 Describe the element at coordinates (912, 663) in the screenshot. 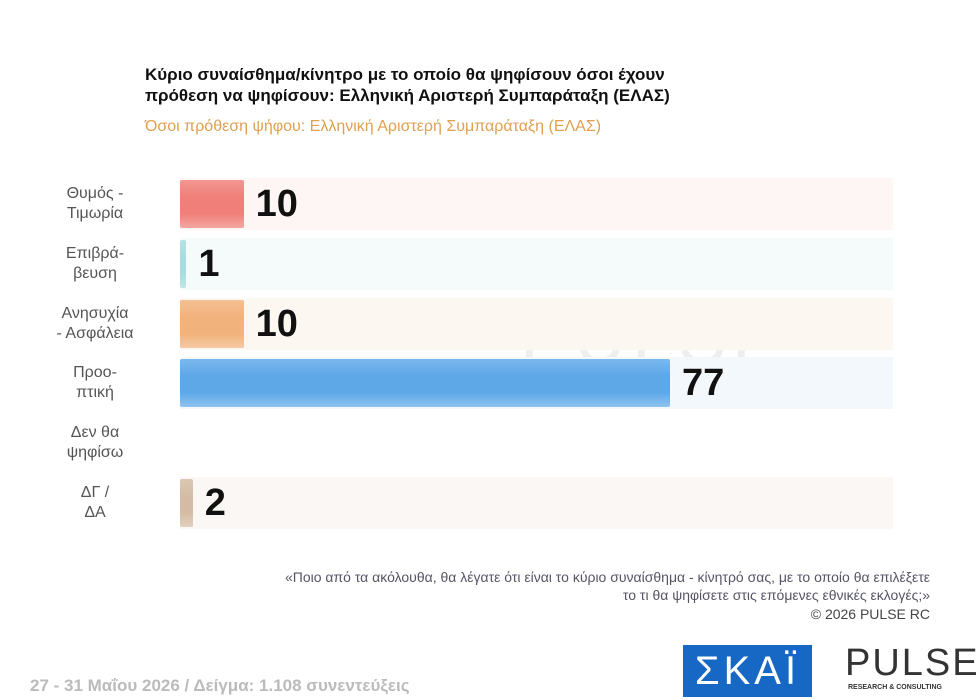

I see `logo-pulse: PULSE` at that location.